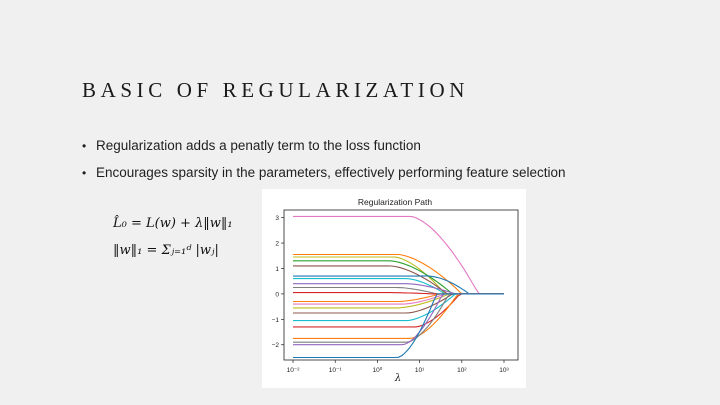 This screenshot has width=720, height=405. What do you see at coordinates (277, 269) in the screenshot?
I see `y-tick-label: 1` at bounding box center [277, 269].